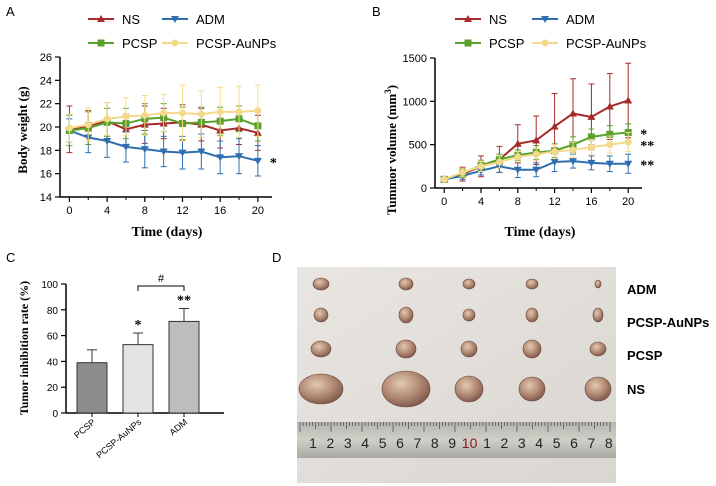 The image size is (716, 486). Describe the element at coordinates (184, 301) in the screenshot. I see `panel-c-significance-adm: **` at that location.